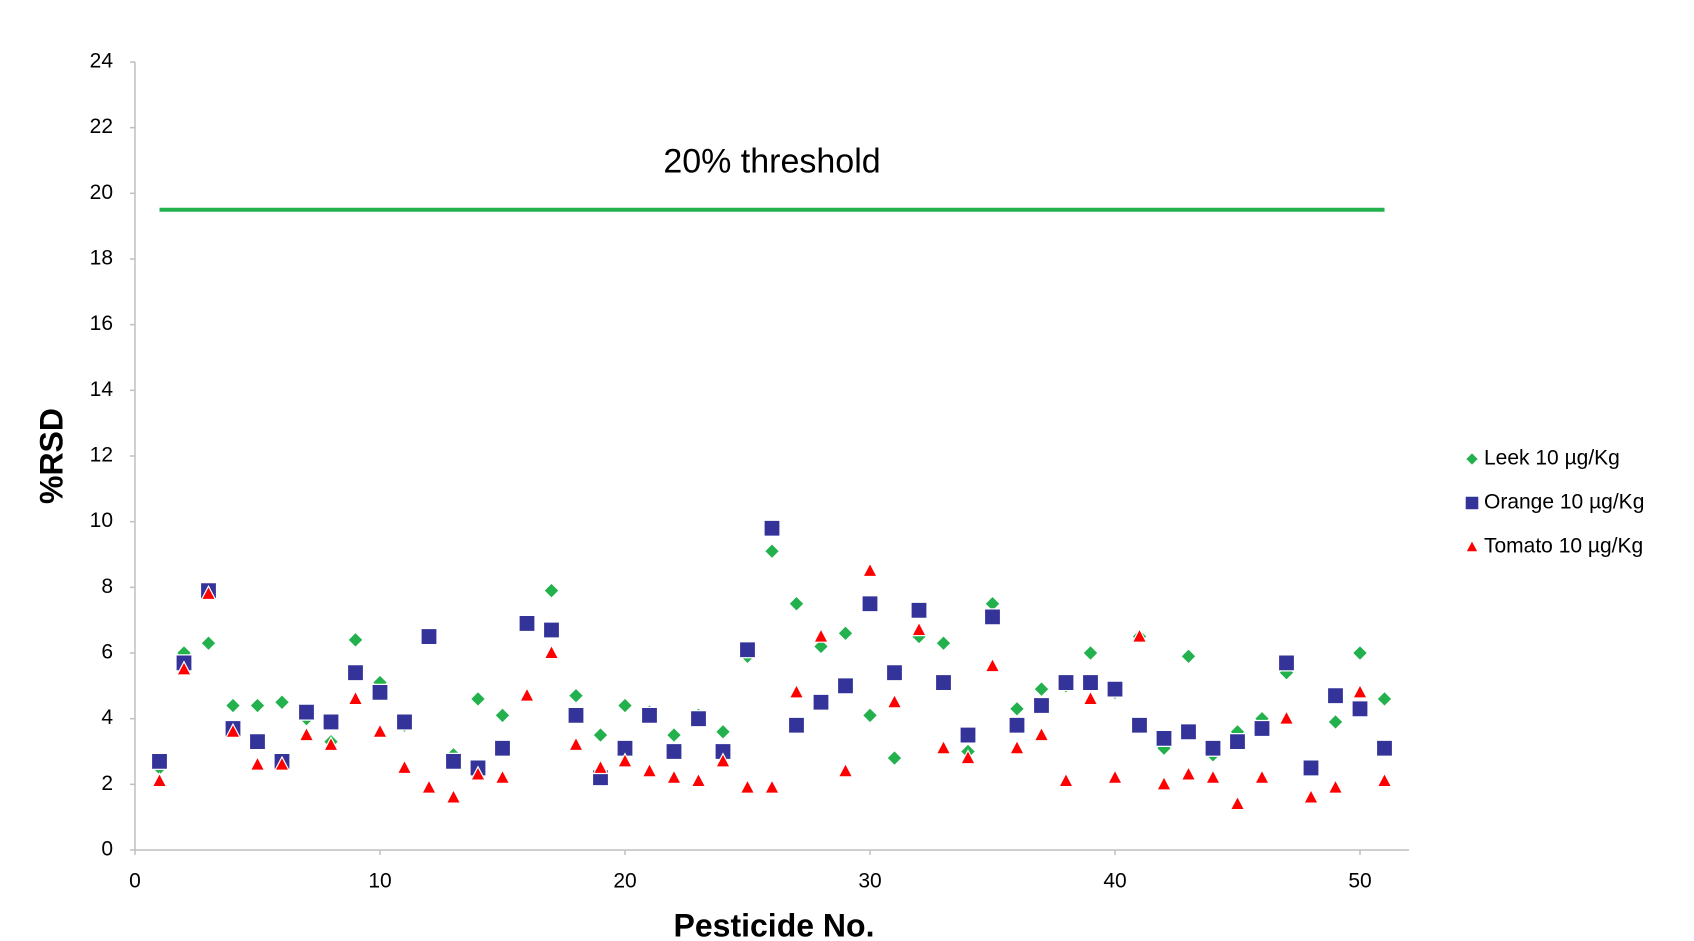 The image size is (1694, 941). I want to click on y-tick-label: 8, so click(107, 586).